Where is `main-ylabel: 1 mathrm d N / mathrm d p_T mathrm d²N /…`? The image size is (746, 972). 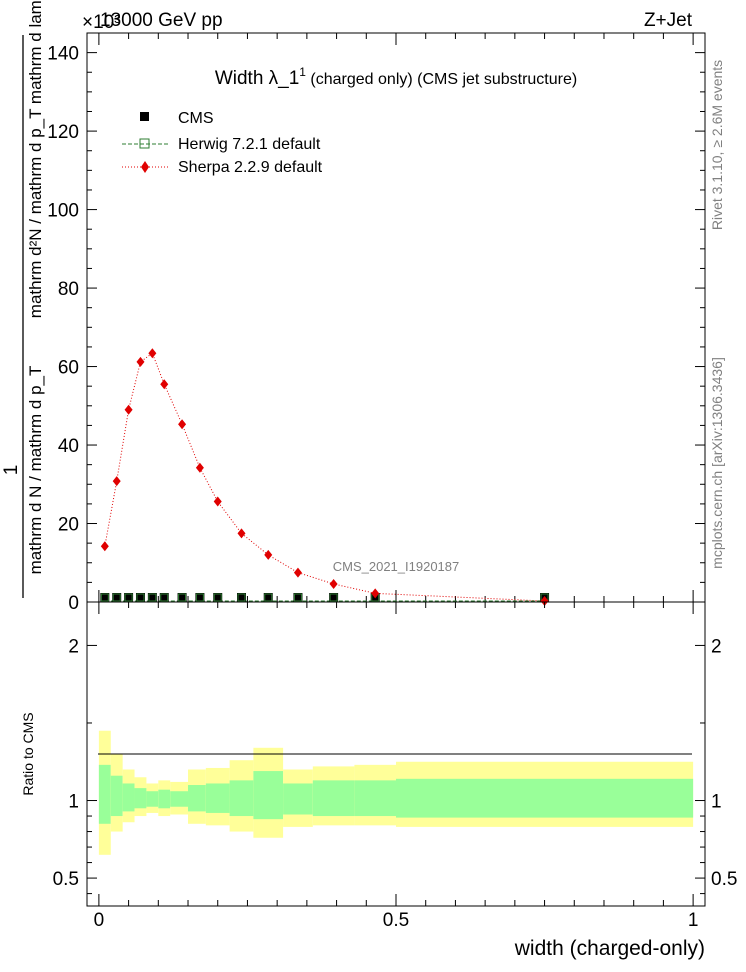
main-ylabel: 1 mathrm d N / mathrm d p_T mathrm d²N /… is located at coordinates (23, 299).